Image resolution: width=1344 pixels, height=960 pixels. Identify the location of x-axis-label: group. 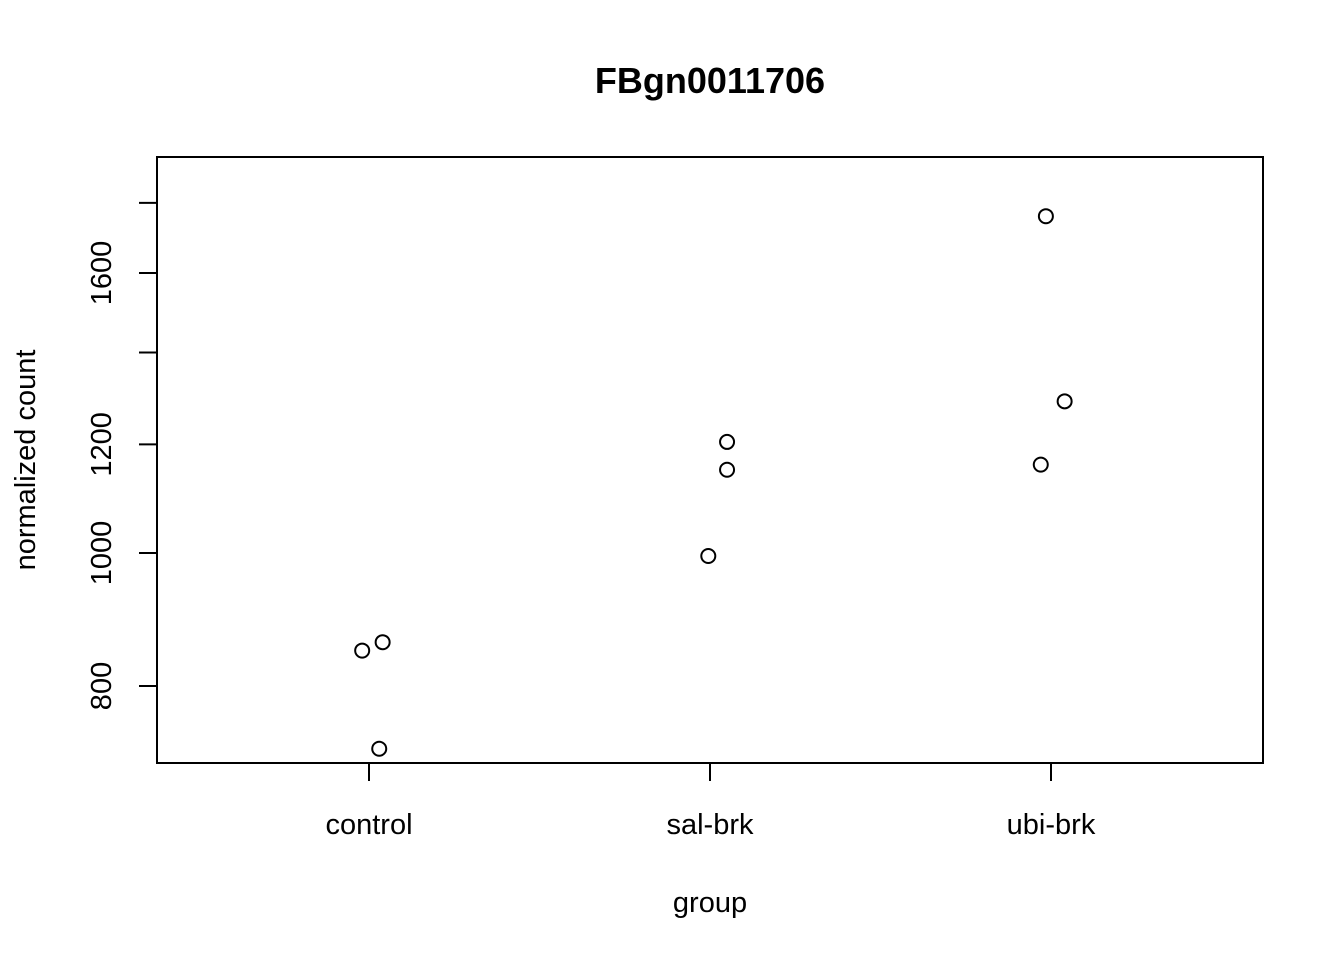
(710, 903).